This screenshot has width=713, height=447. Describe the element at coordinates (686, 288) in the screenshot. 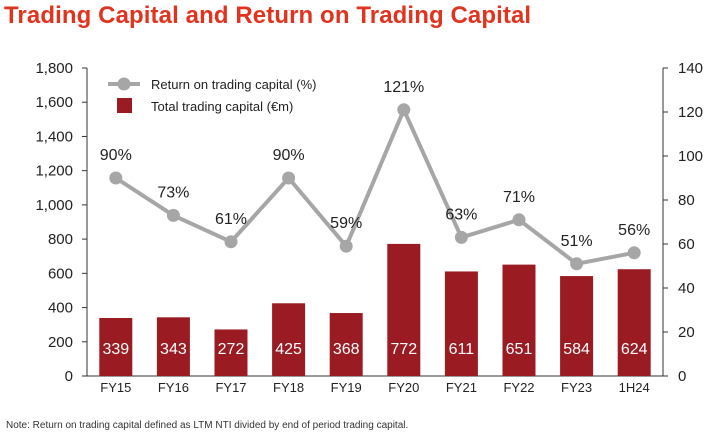

I see `right-axis-tick-label: 40` at that location.